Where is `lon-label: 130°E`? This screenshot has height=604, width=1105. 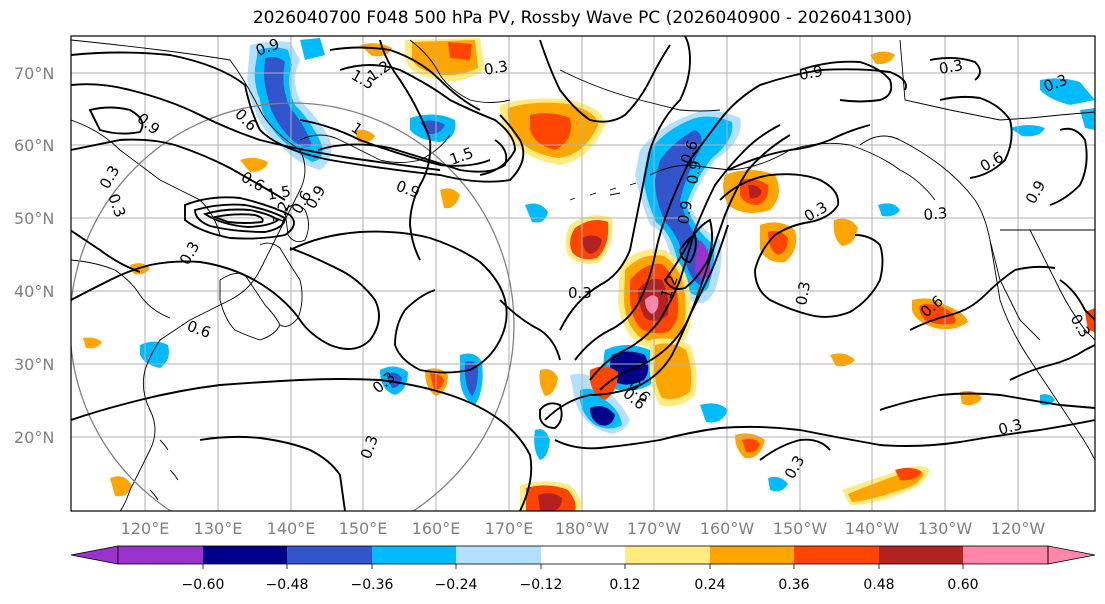
lon-label: 130°E is located at coordinates (218, 528).